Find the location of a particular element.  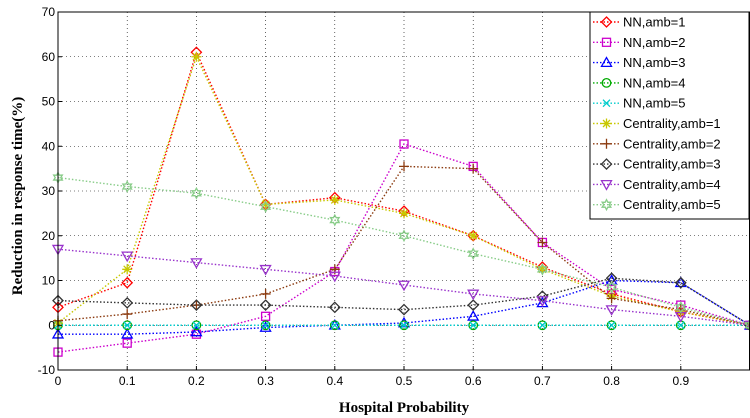

legend-item: Centrality,amb=1 is located at coordinates (657, 123).